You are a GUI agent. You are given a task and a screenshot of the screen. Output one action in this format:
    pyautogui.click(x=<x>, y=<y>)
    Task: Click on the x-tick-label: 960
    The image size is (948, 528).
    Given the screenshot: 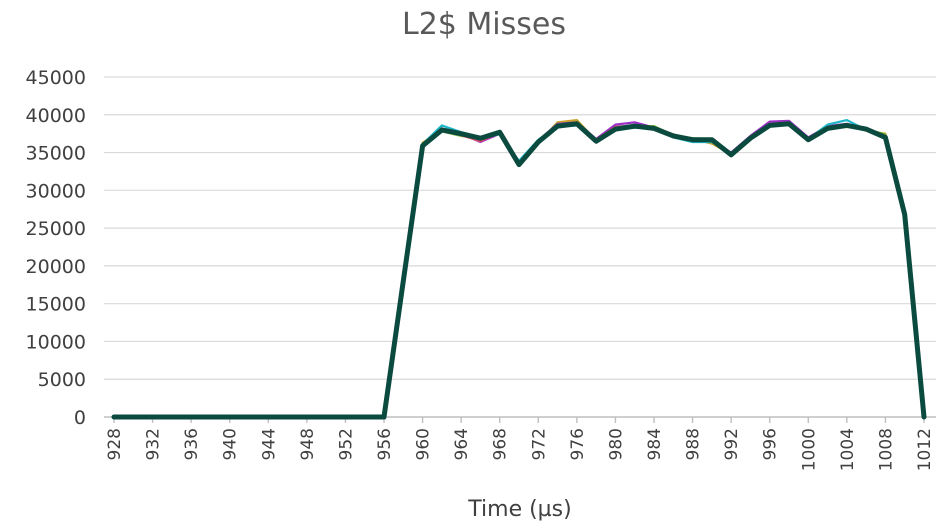 What is the action you would take?
    pyautogui.click(x=424, y=444)
    